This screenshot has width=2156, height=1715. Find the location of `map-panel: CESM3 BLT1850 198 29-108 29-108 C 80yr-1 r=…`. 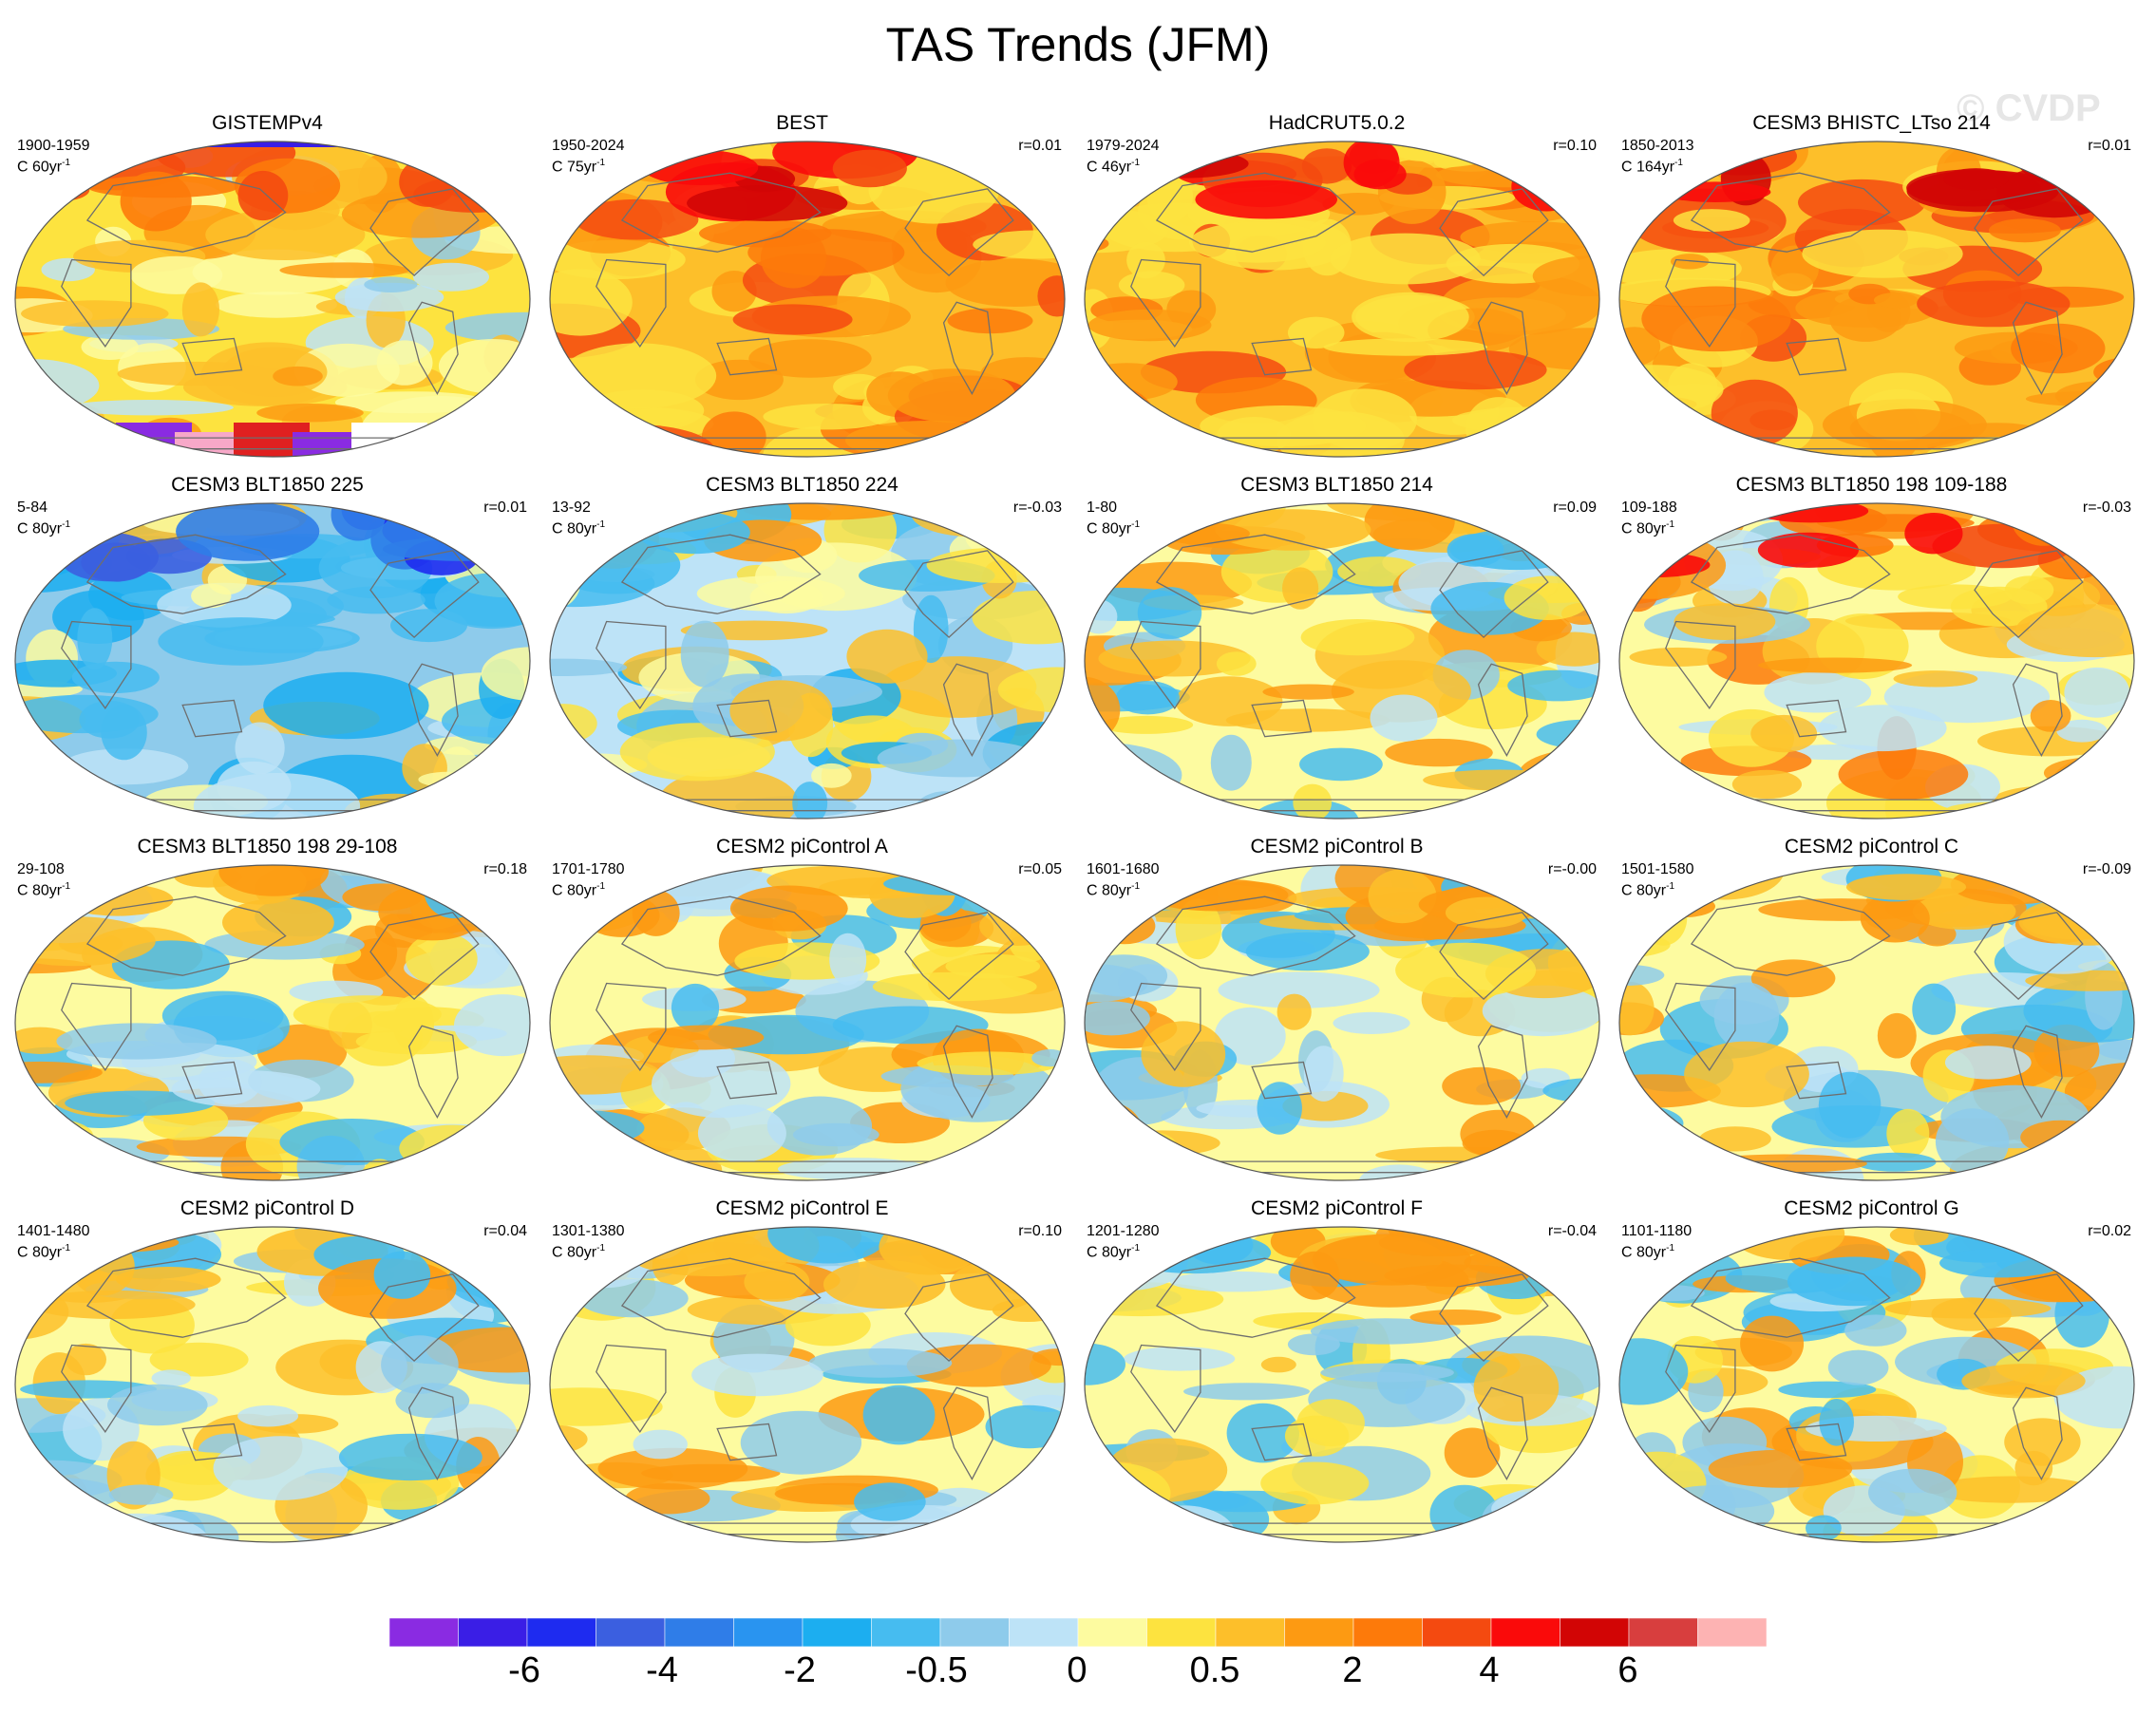

map-panel: CESM3 BLT1850 198 29-108 29-108 C 80yr-1 r=… is located at coordinates (267, 952).